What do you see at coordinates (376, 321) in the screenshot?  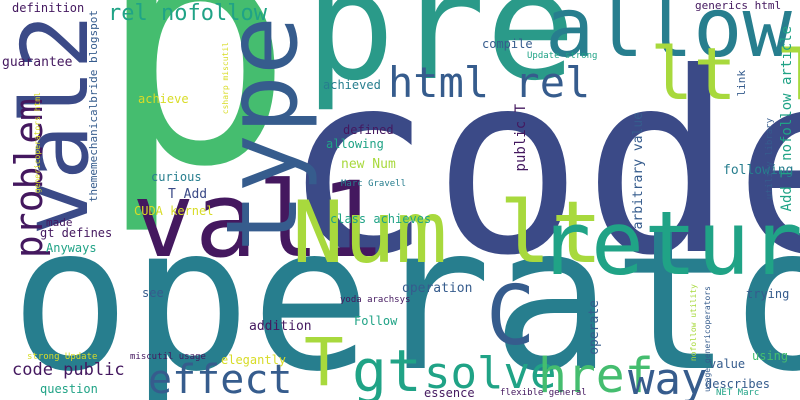 I see `word-follow: Follow` at bounding box center [376, 321].